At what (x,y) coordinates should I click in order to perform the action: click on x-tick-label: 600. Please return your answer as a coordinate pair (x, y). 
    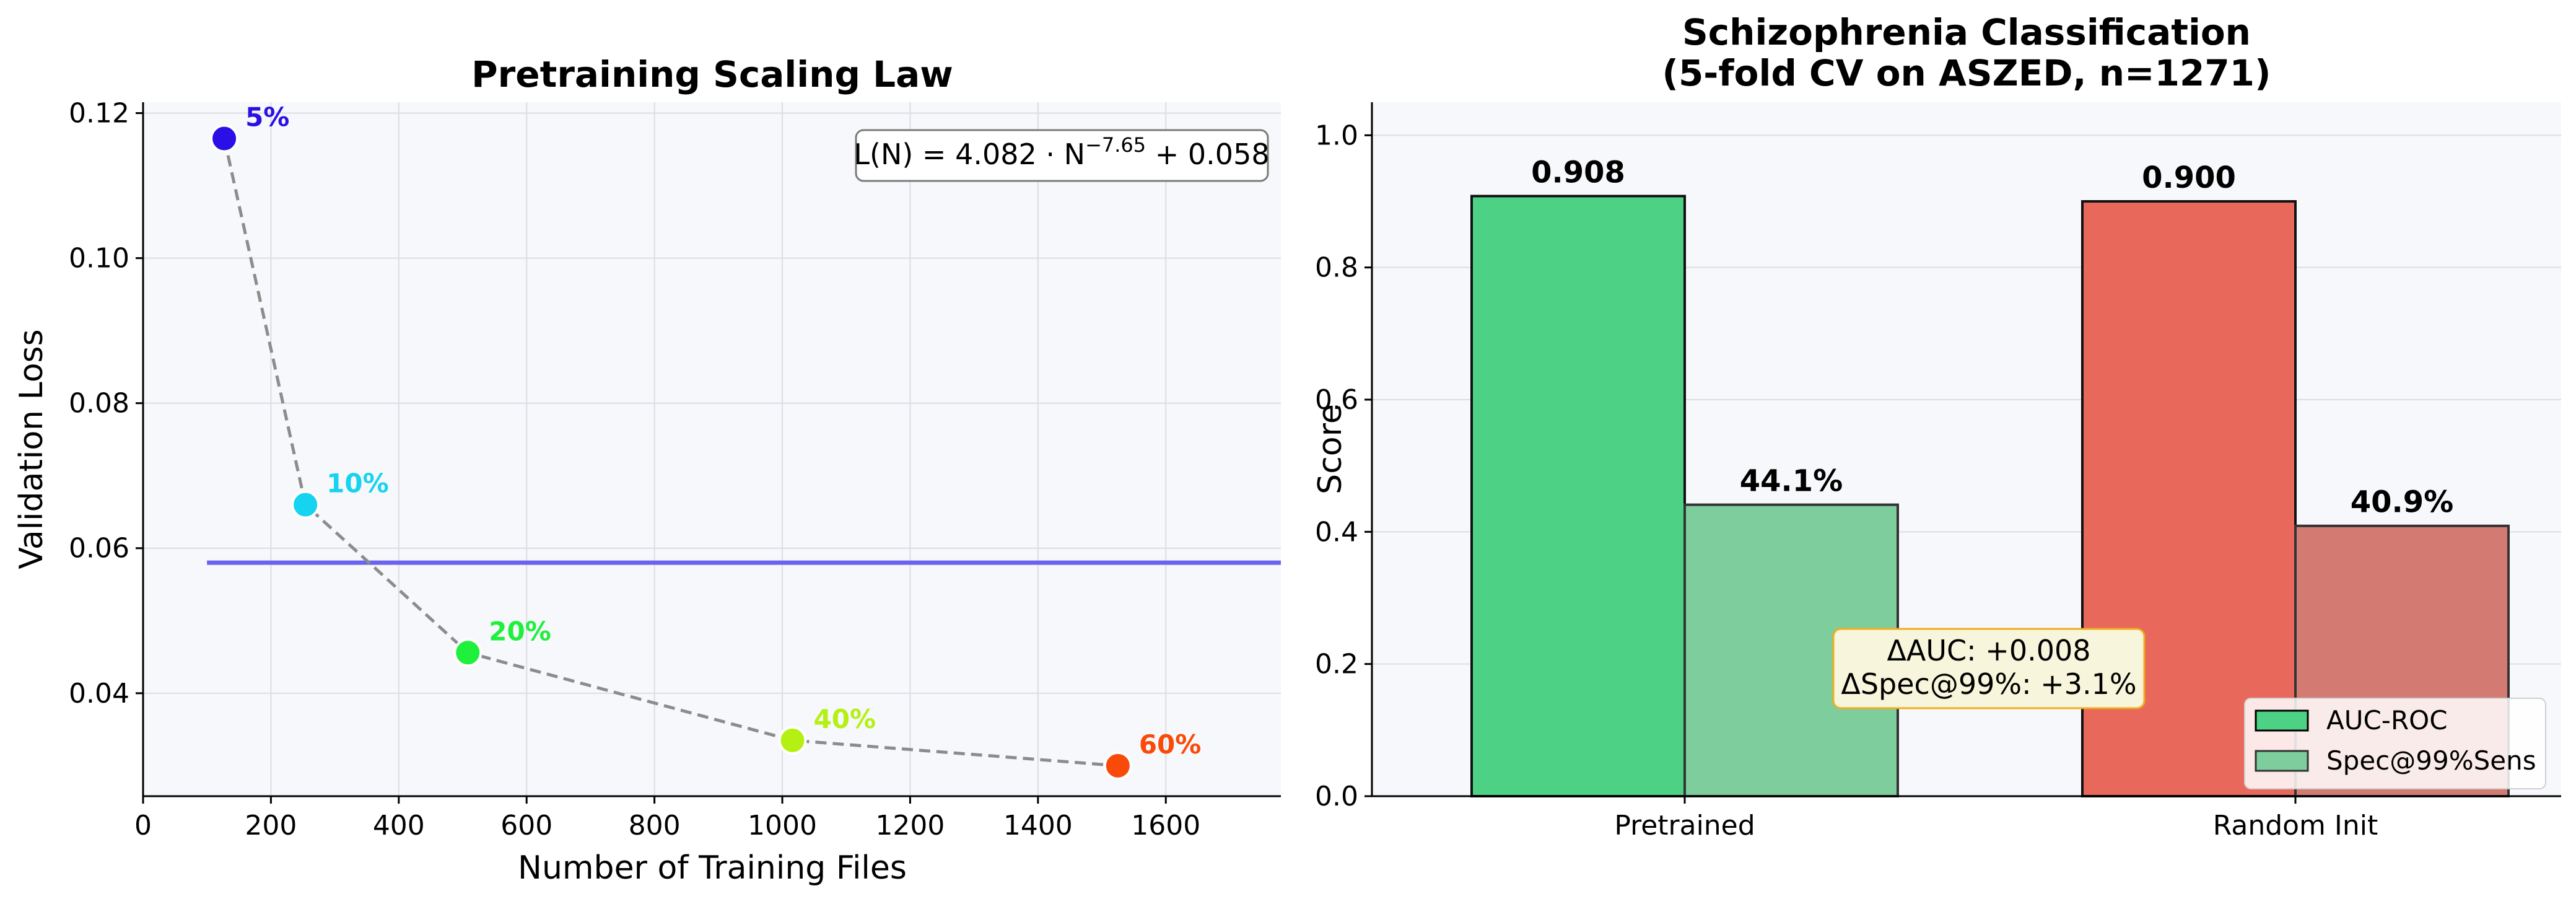
    Looking at the image, I should click on (526, 825).